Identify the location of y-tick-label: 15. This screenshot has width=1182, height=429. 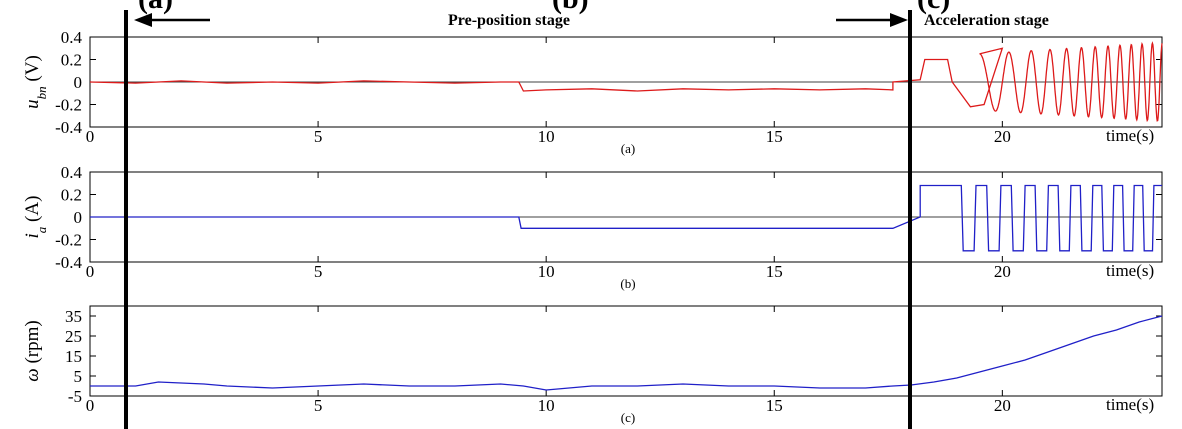
(73, 356).